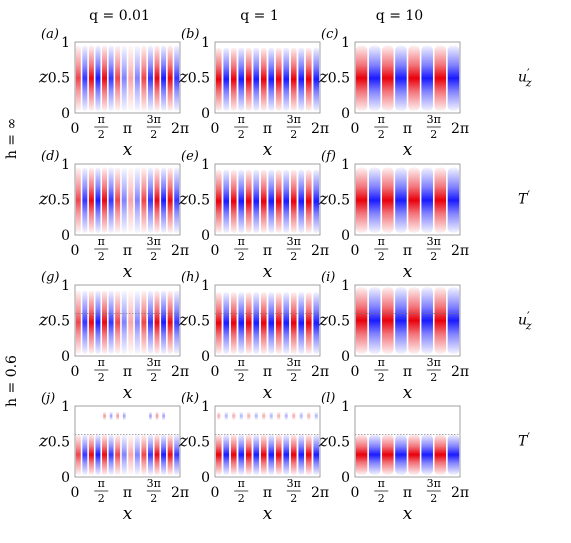 The image size is (571, 543). What do you see at coordinates (190, 398) in the screenshot?
I see `panel-label: (k)` at bounding box center [190, 398].